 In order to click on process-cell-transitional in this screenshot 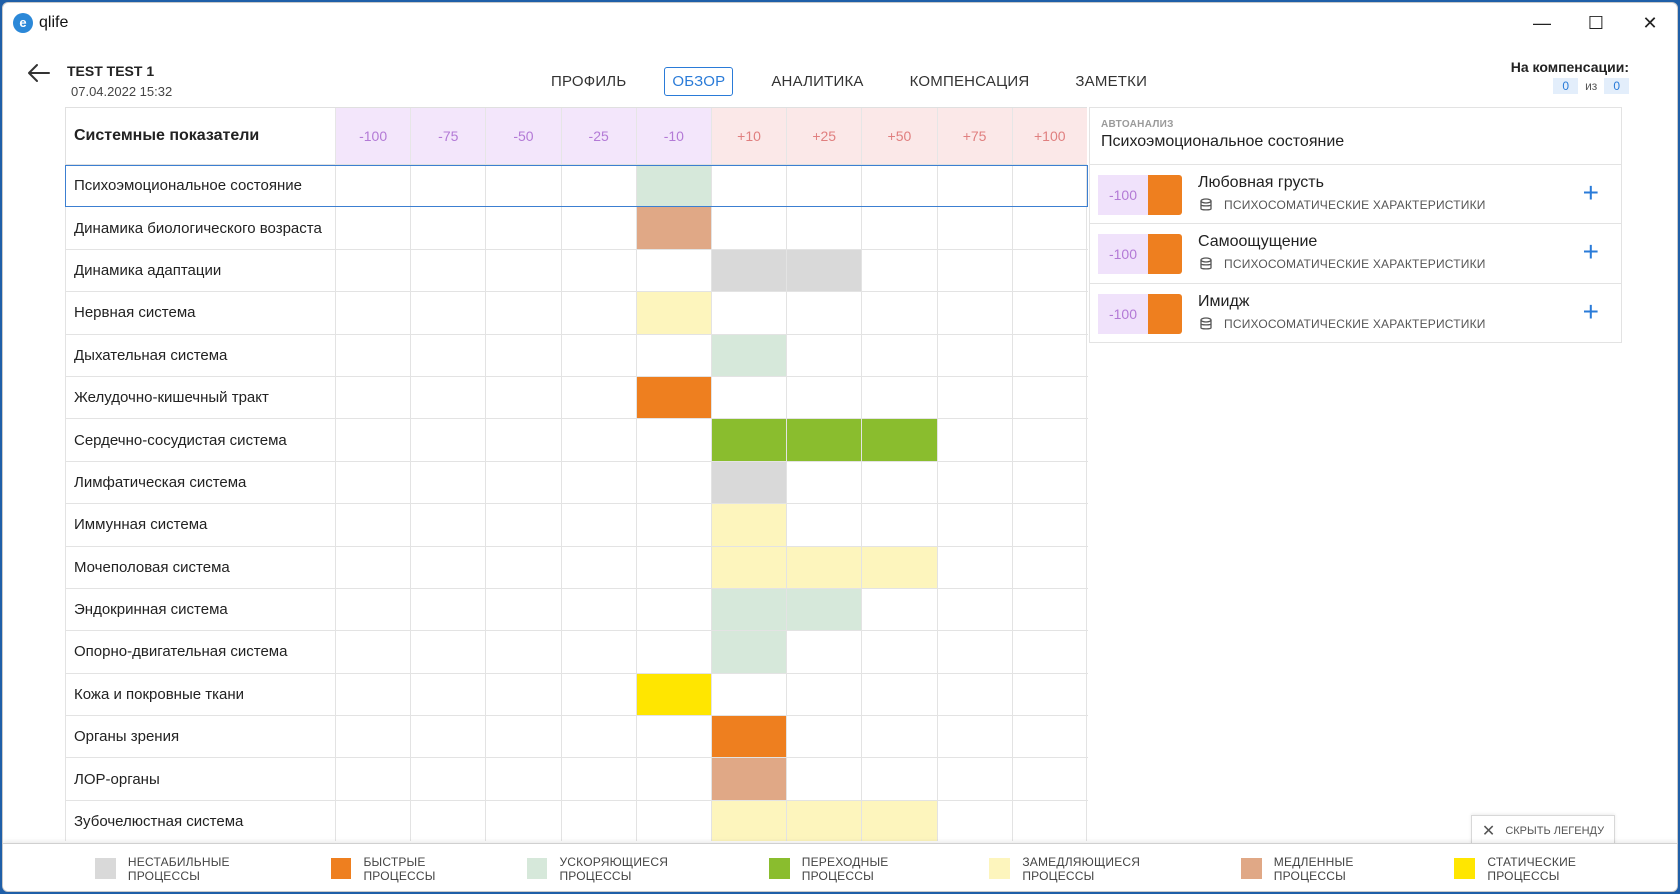, I will do `click(748, 440)`.